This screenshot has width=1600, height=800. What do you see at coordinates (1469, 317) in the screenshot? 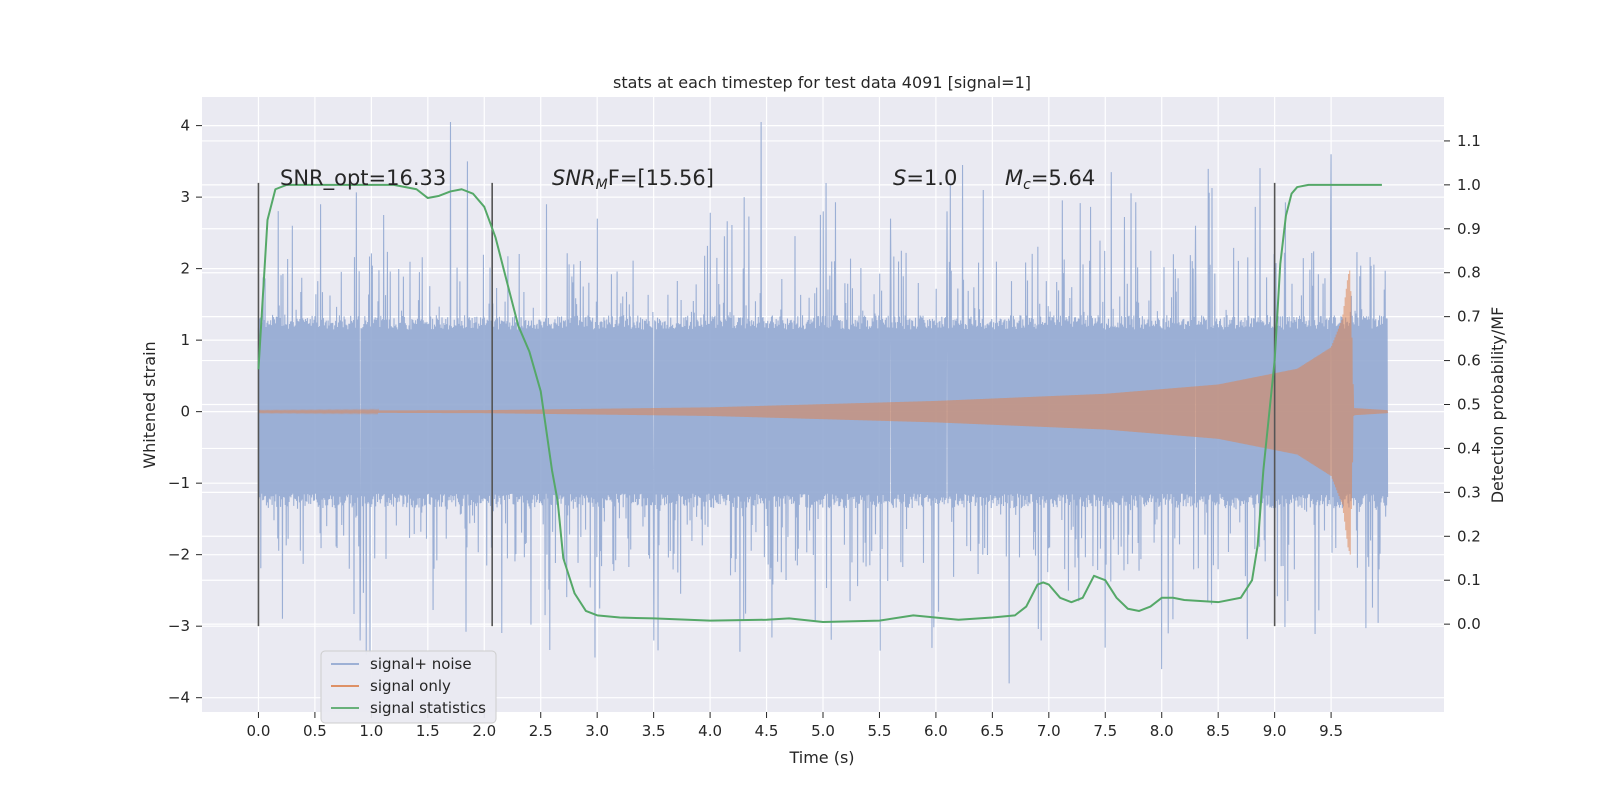
I see `y-right-tick-label: 0.7` at bounding box center [1469, 317].